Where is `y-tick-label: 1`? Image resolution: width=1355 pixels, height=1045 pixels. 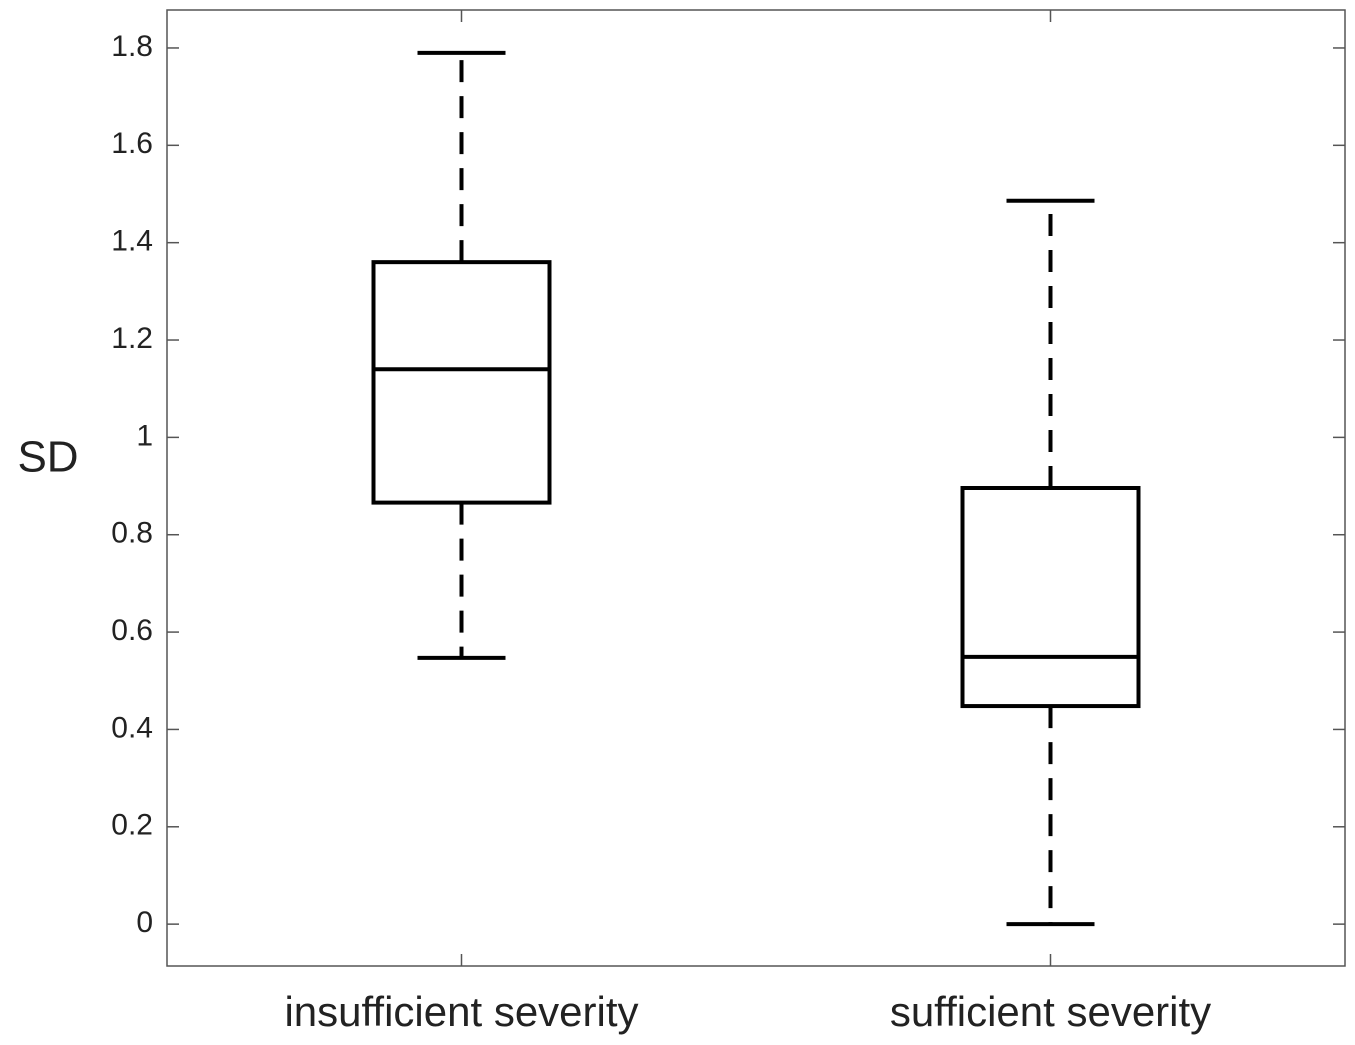
y-tick-label: 1 is located at coordinates (144, 435).